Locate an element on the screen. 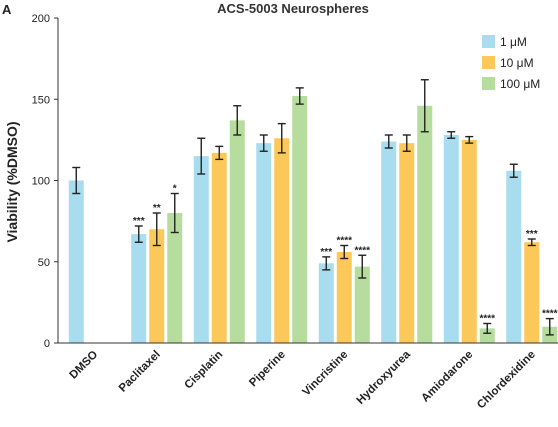  x-tick-label: Hydroxyurea is located at coordinates (384, 377).